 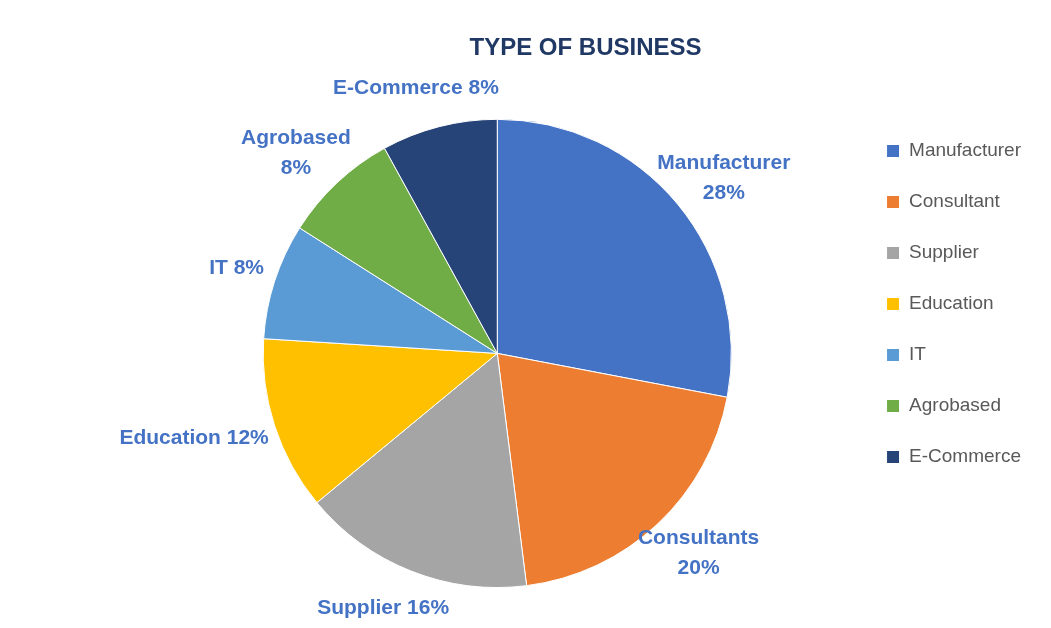 What do you see at coordinates (955, 405) in the screenshot?
I see `legend-label: Agrobased` at bounding box center [955, 405].